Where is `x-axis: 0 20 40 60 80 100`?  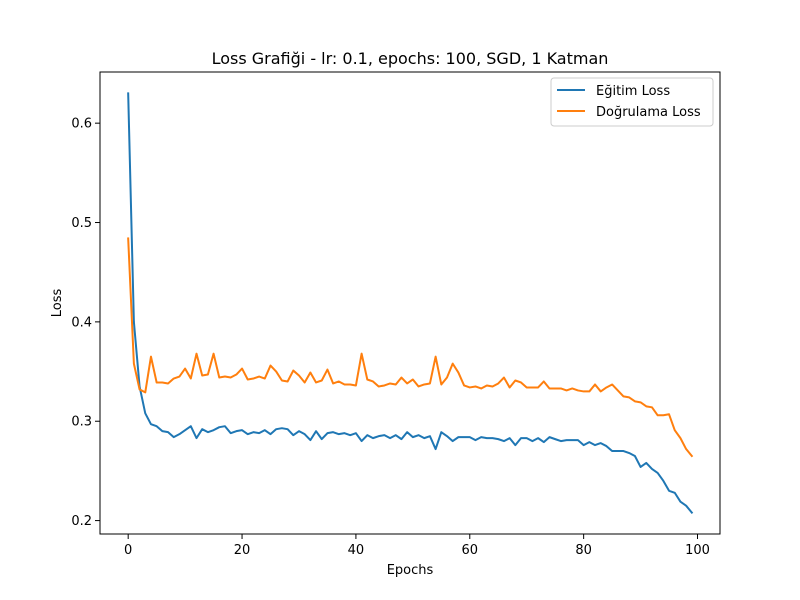 x-axis: 0 20 40 60 80 100 is located at coordinates (417, 546).